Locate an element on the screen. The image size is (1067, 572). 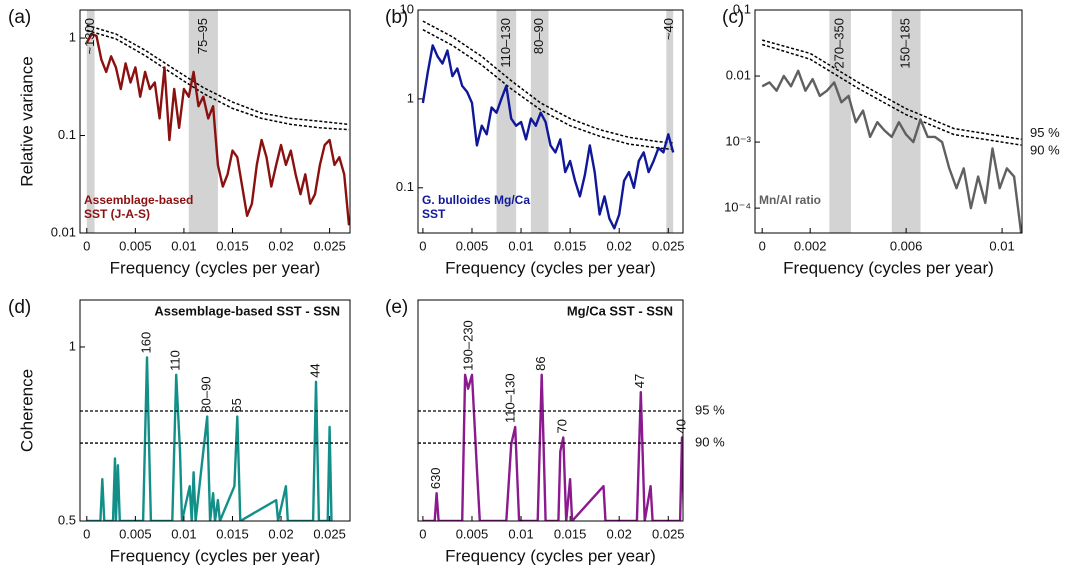
band-label: 80–90 is located at coordinates (538, 36).